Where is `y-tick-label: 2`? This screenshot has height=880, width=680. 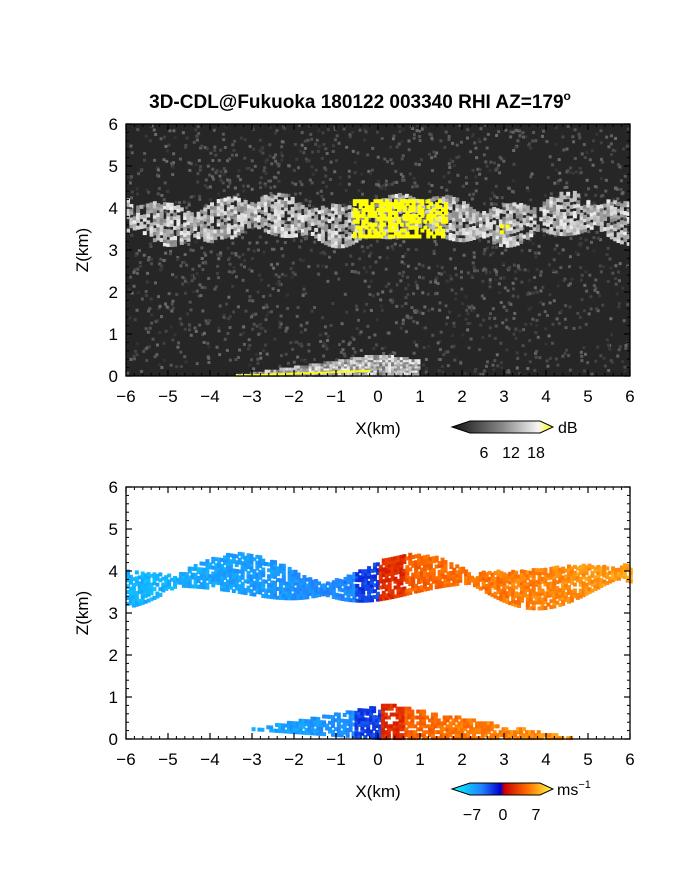
y-tick-label: 2 is located at coordinates (113, 292).